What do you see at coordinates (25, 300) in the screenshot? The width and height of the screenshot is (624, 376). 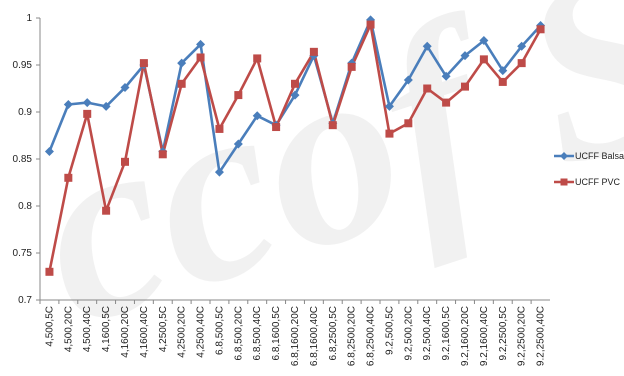 I see `y-tick-label: 0.7` at bounding box center [25, 300].